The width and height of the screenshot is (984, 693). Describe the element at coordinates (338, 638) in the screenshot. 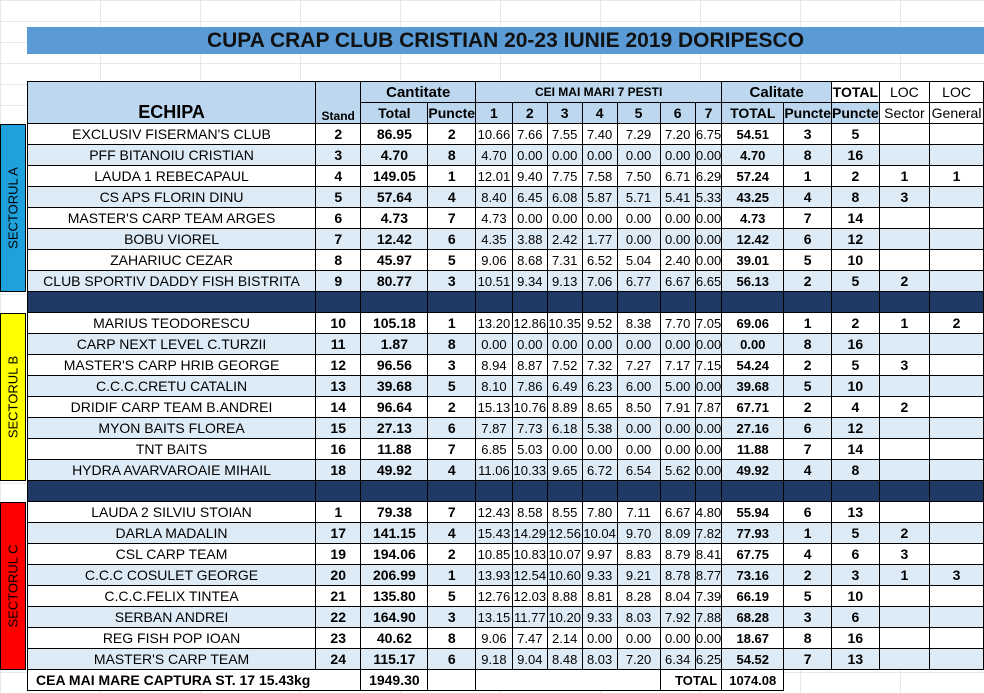

I see `stand-number: 23` at that location.